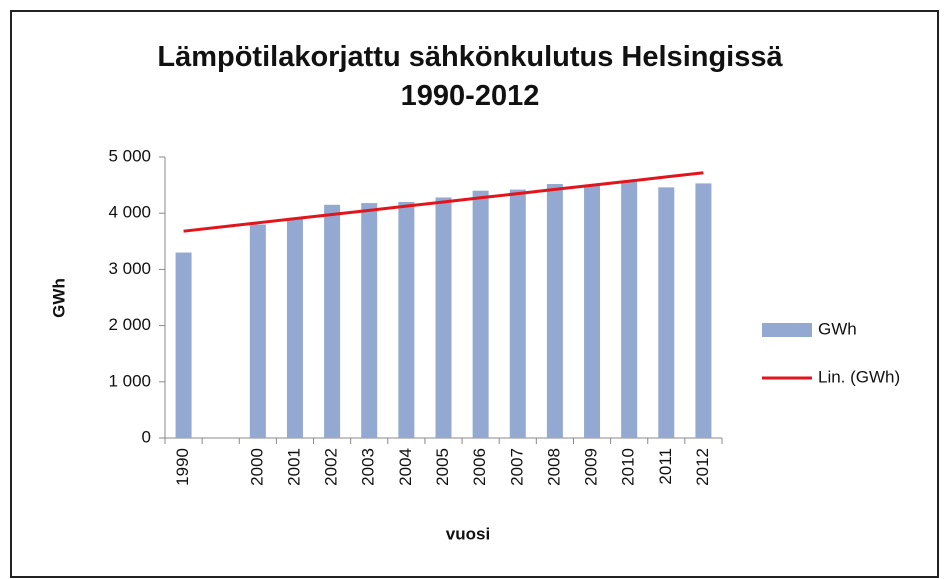 The image size is (948, 579). What do you see at coordinates (331, 467) in the screenshot?
I see `x-tick-label: 2002` at bounding box center [331, 467].